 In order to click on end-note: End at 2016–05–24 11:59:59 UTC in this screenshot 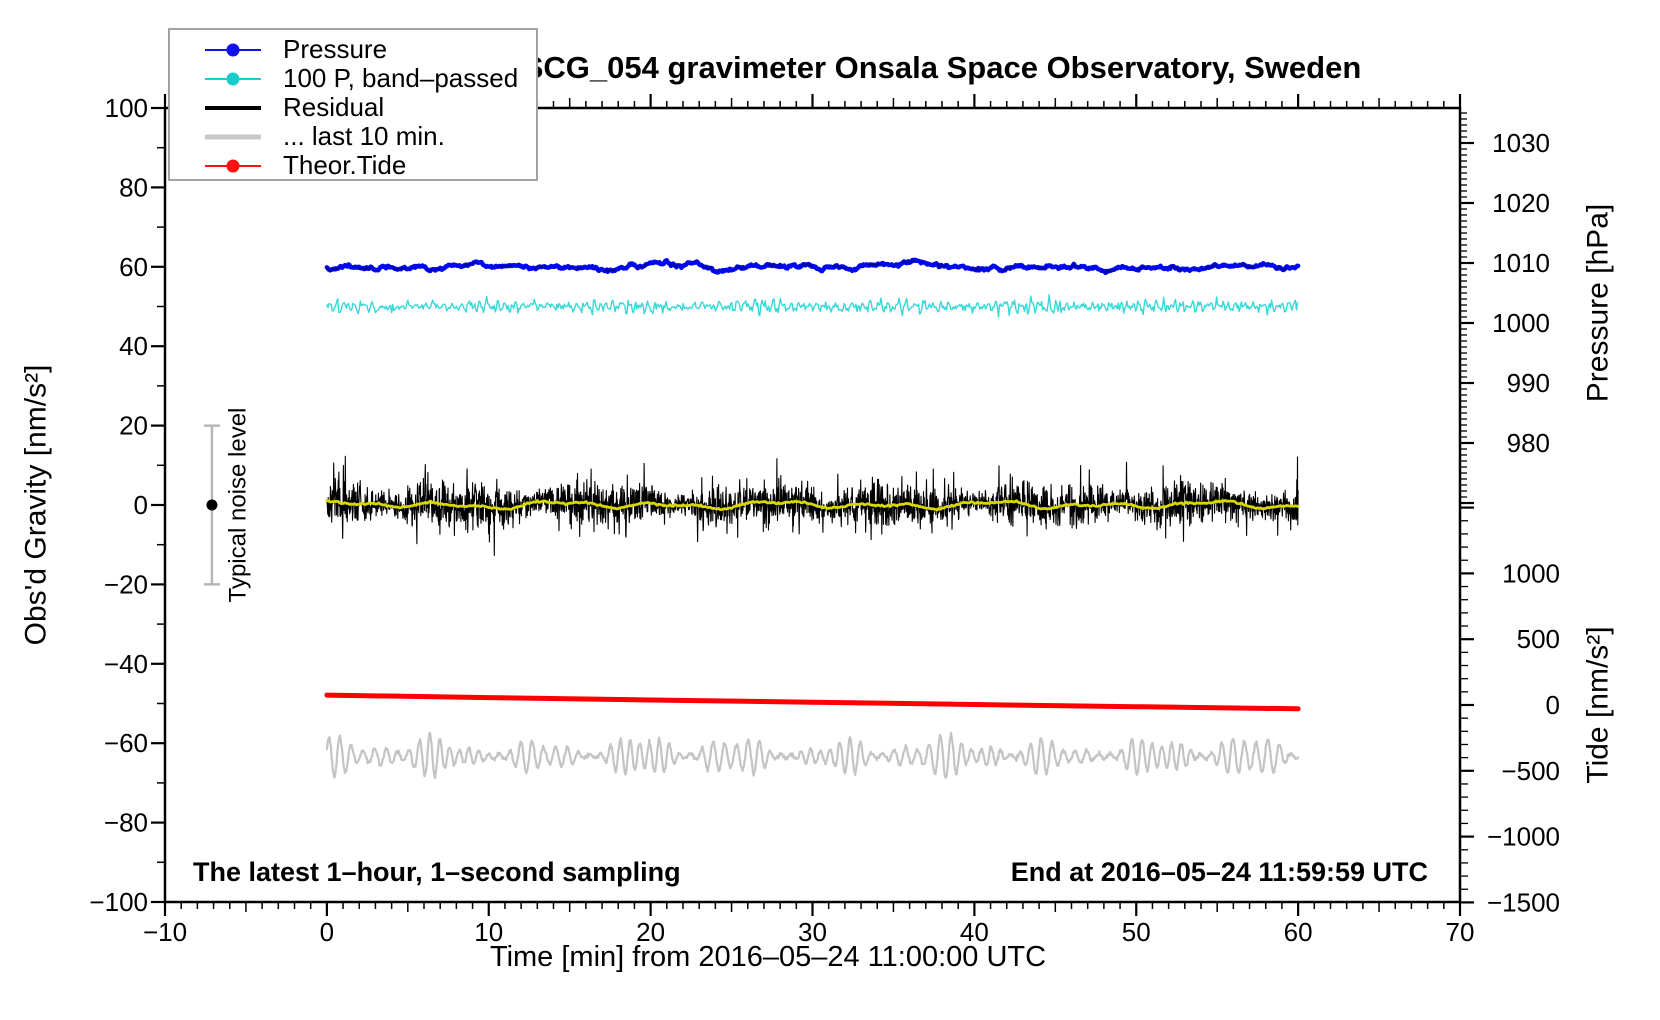, I will do `click(1219, 872)`.